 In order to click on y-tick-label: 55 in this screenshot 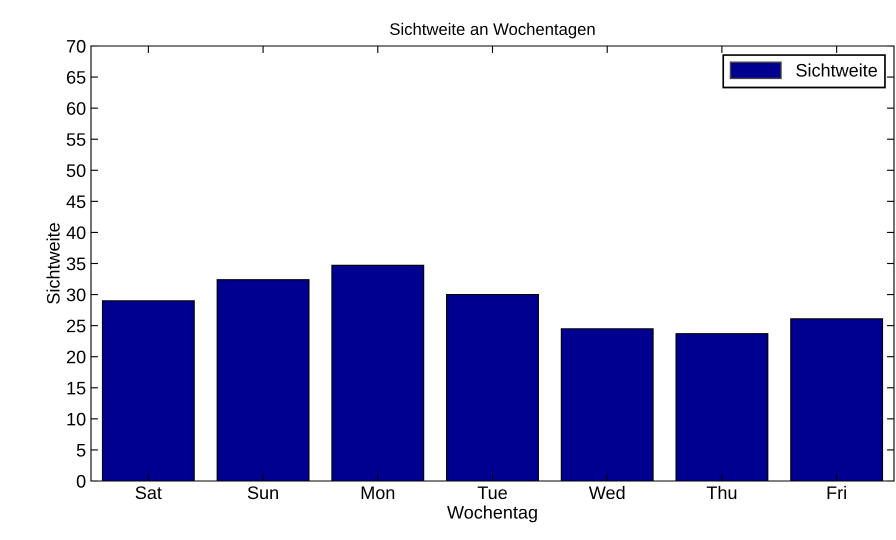, I will do `click(76, 139)`.